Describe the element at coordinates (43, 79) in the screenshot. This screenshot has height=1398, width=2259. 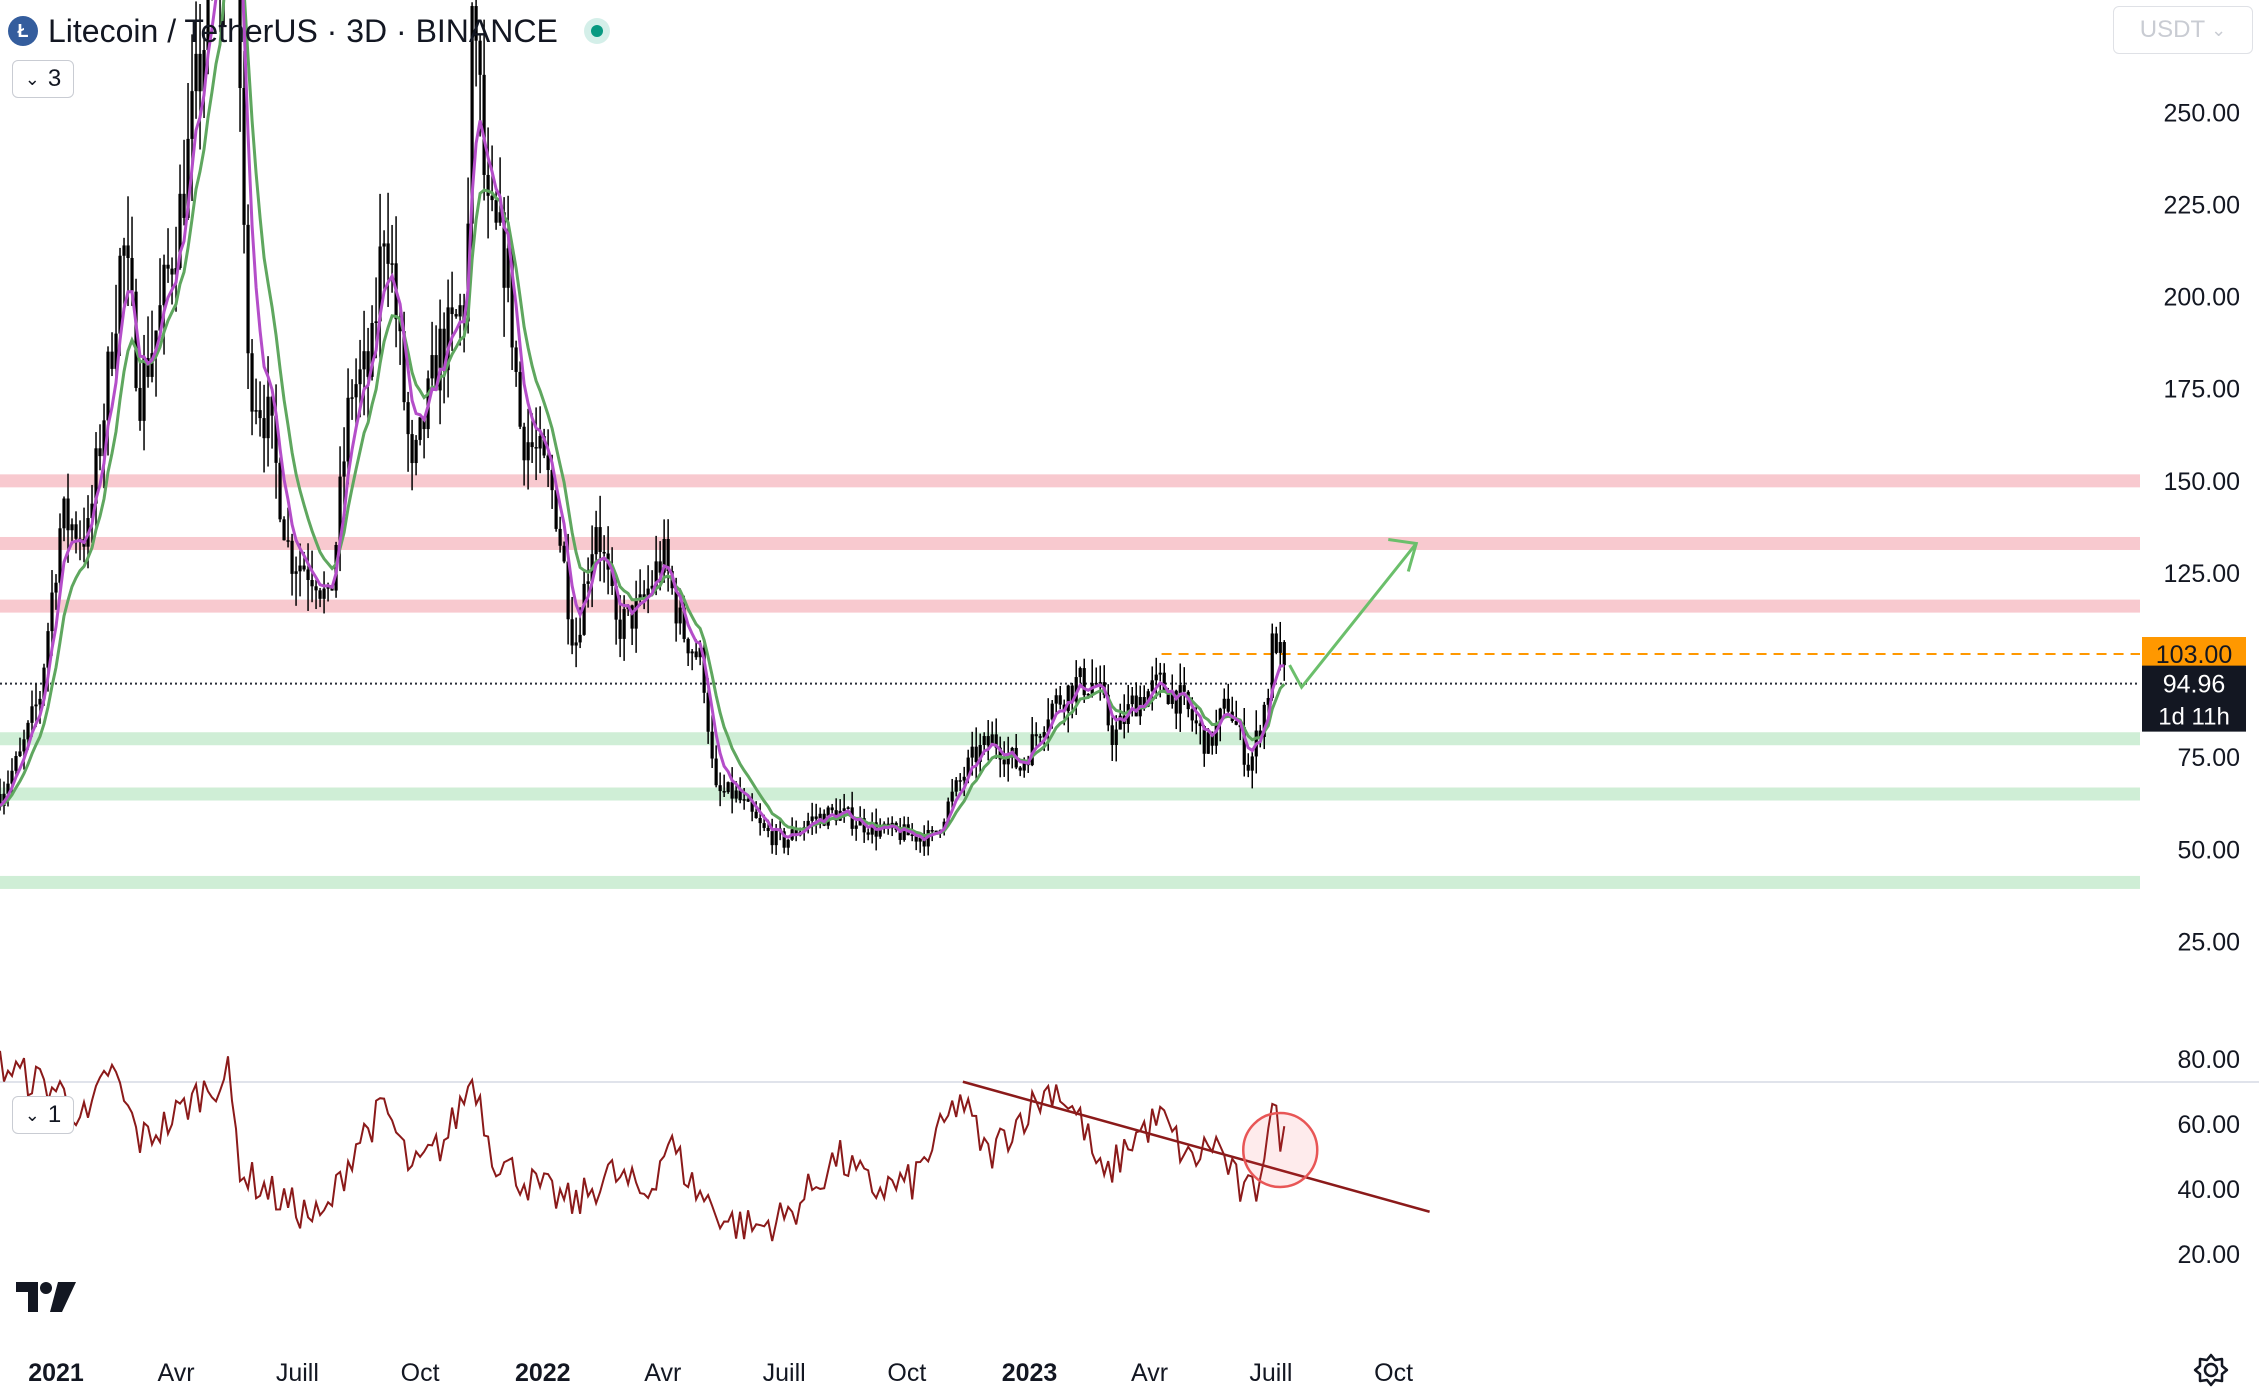
I see `main-pane-collapse-button: ⌄ 3` at that location.